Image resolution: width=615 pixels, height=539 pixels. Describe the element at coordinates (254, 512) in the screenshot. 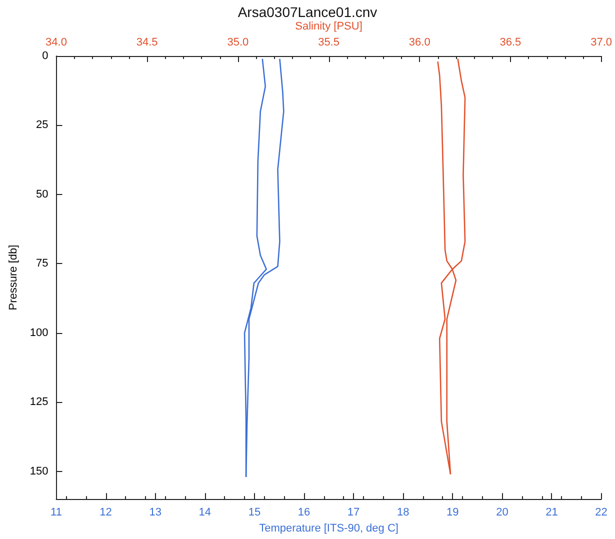

I see `x-tick-label: 15` at that location.